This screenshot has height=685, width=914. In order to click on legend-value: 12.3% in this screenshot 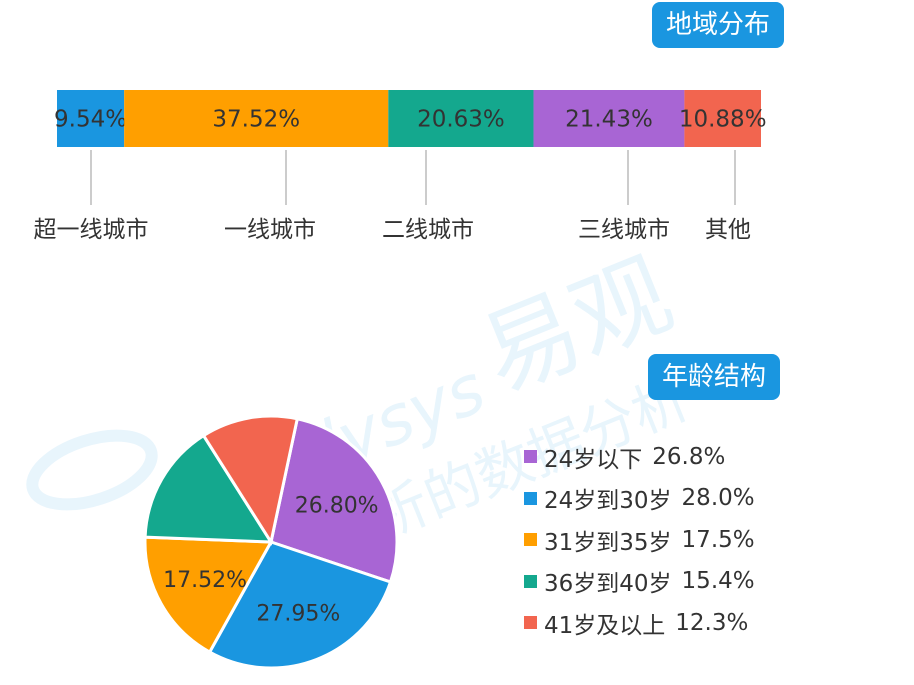, I will do `click(712, 622)`.